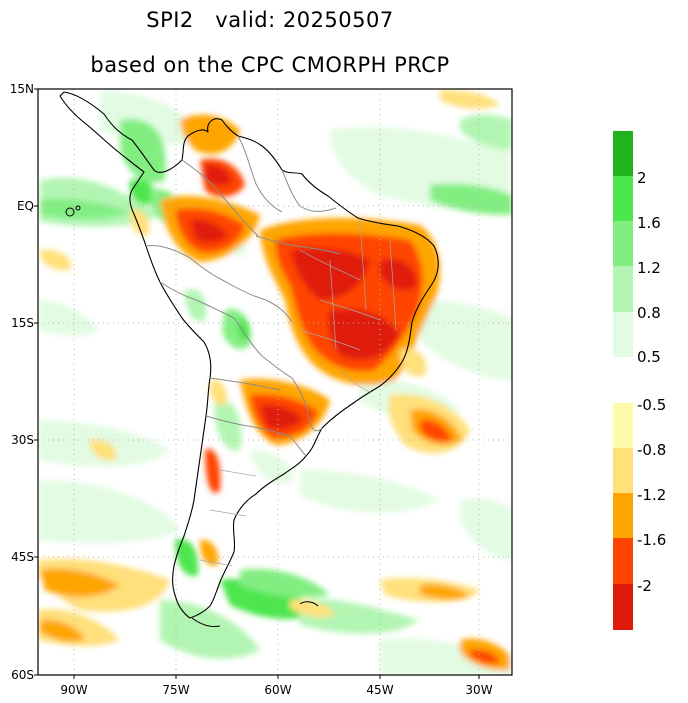 This screenshot has width=688, height=703. What do you see at coordinates (649, 223) in the screenshot?
I see `colorbar-label-1-6: 1.6` at bounding box center [649, 223].